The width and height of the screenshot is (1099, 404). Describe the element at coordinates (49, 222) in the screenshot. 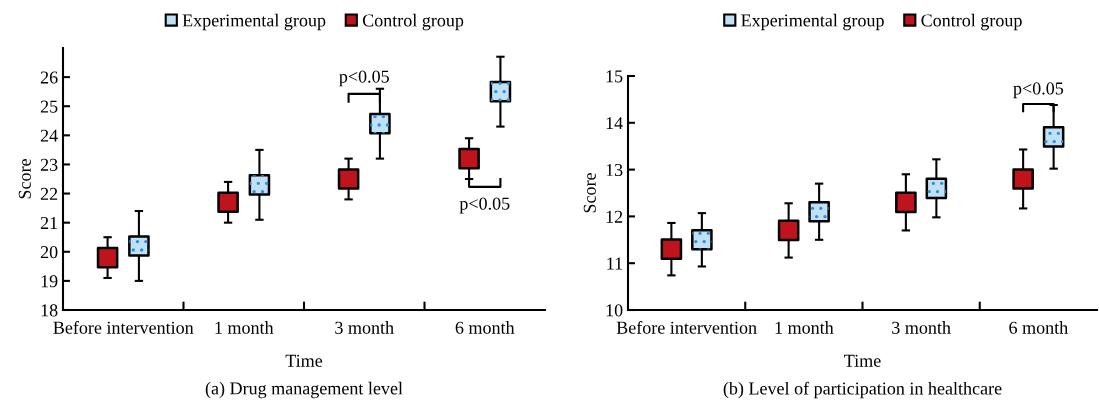

I see `y-tick-label: 21` at that location.